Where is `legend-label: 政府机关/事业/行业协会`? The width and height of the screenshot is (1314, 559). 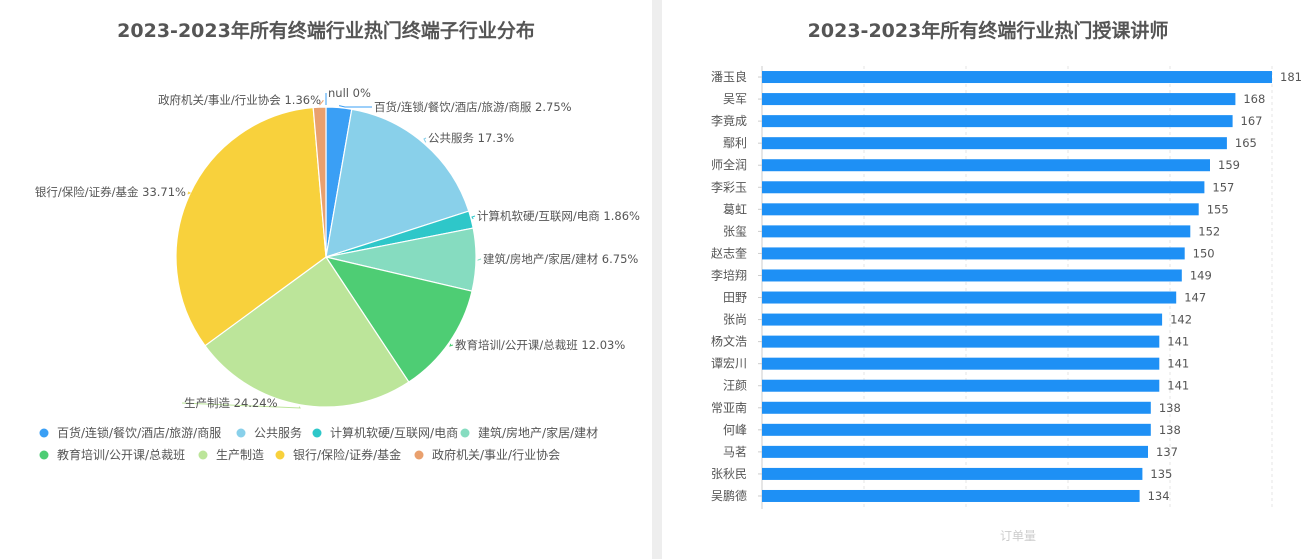 legend-label: 政府机关/事业/行业协会 is located at coordinates (496, 454).